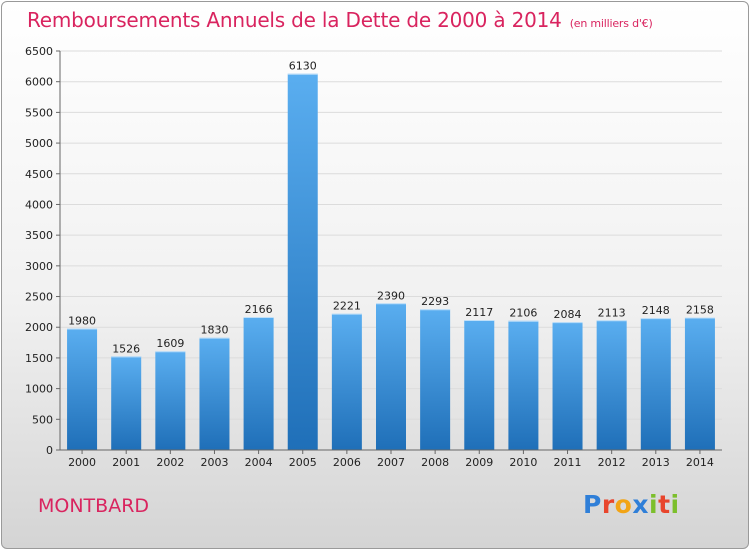  I want to click on value-label-2007: 2390, so click(391, 295).